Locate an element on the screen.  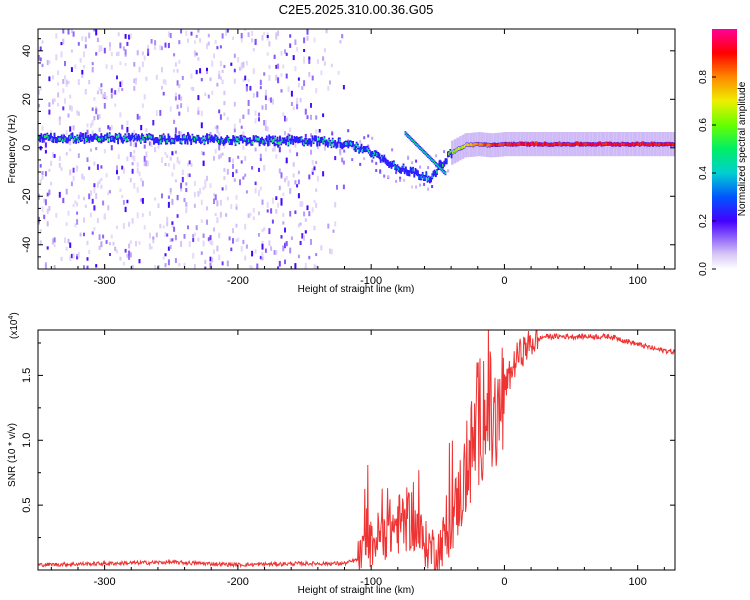
spectrogram-xtick-label: 100 is located at coordinates (638, 281).